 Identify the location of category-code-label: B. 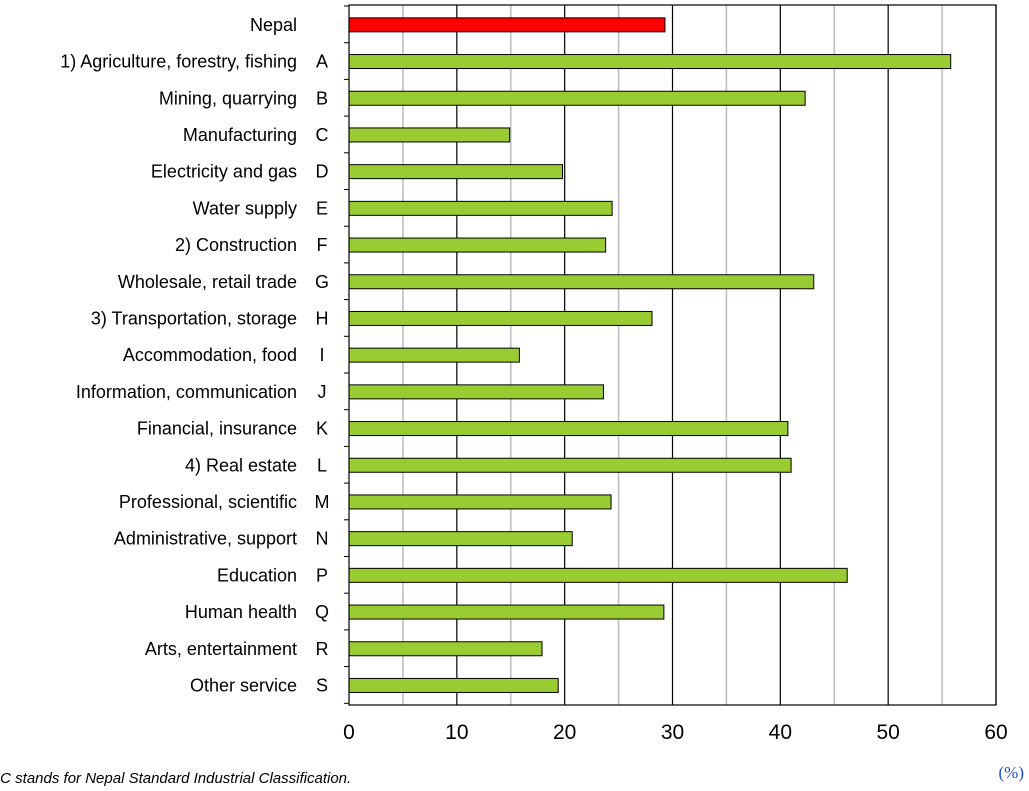
(322, 98).